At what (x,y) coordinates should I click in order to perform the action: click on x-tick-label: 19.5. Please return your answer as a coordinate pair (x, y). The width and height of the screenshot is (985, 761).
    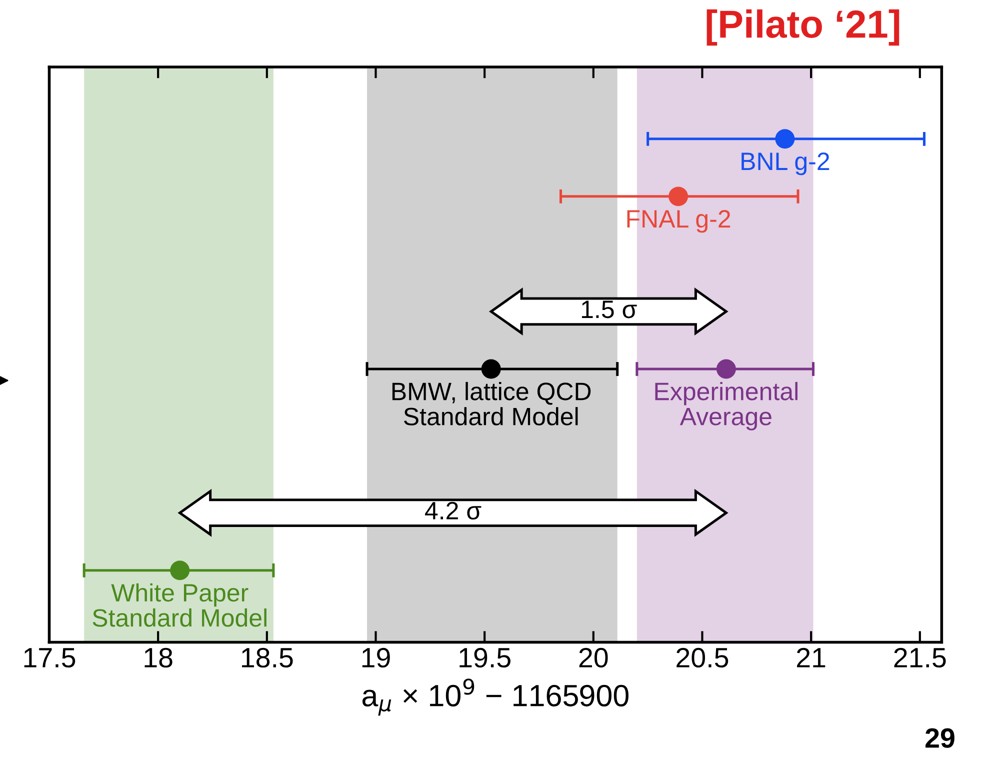
    Looking at the image, I should click on (485, 658).